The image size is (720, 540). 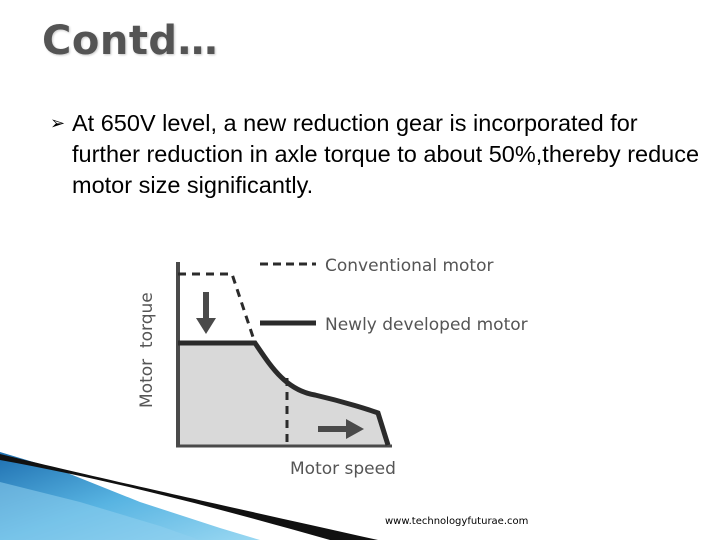 I want to click on conventional-motor-curve, so click(x=217, y=308).